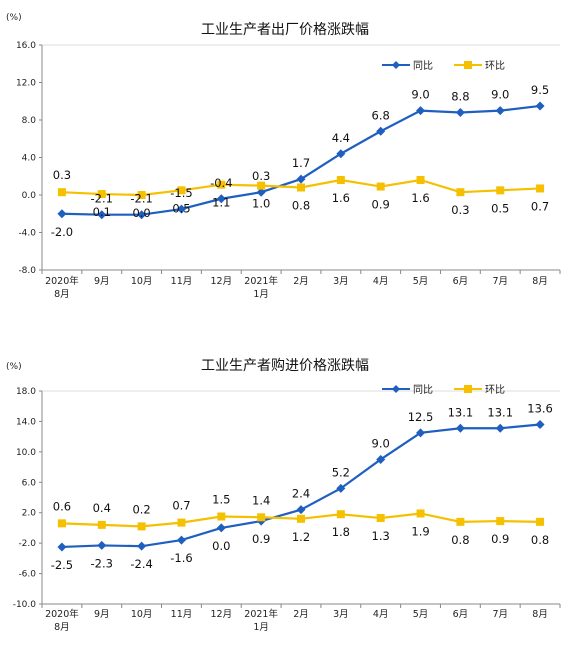 Image resolution: width=570 pixels, height=647 pixels. I want to click on data-label-环比: 0.5, so click(181, 208).